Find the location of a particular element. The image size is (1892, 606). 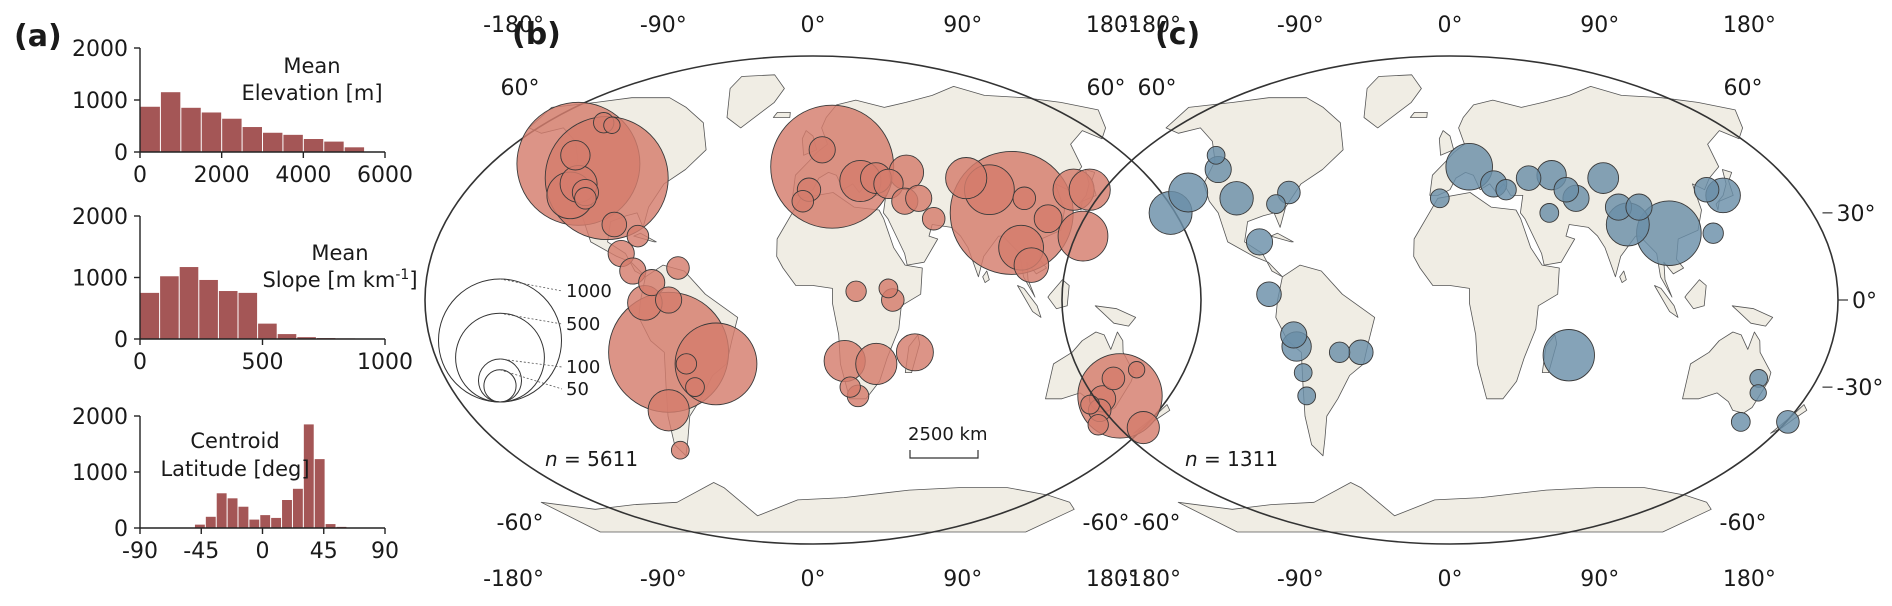

x-tick-label: -90 is located at coordinates (140, 551).